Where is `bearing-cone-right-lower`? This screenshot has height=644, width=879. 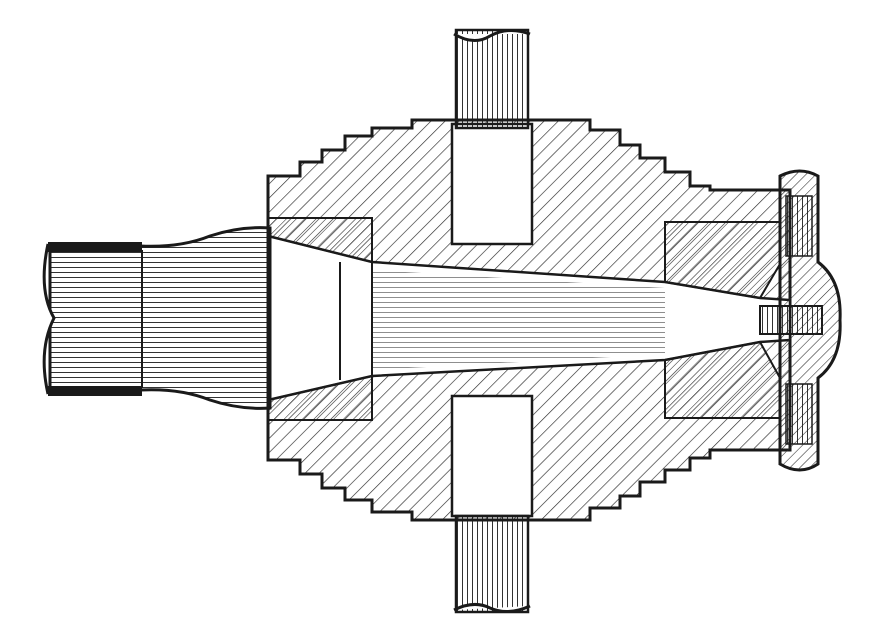
bearing-cone-right-lower is located at coordinates (722, 379).